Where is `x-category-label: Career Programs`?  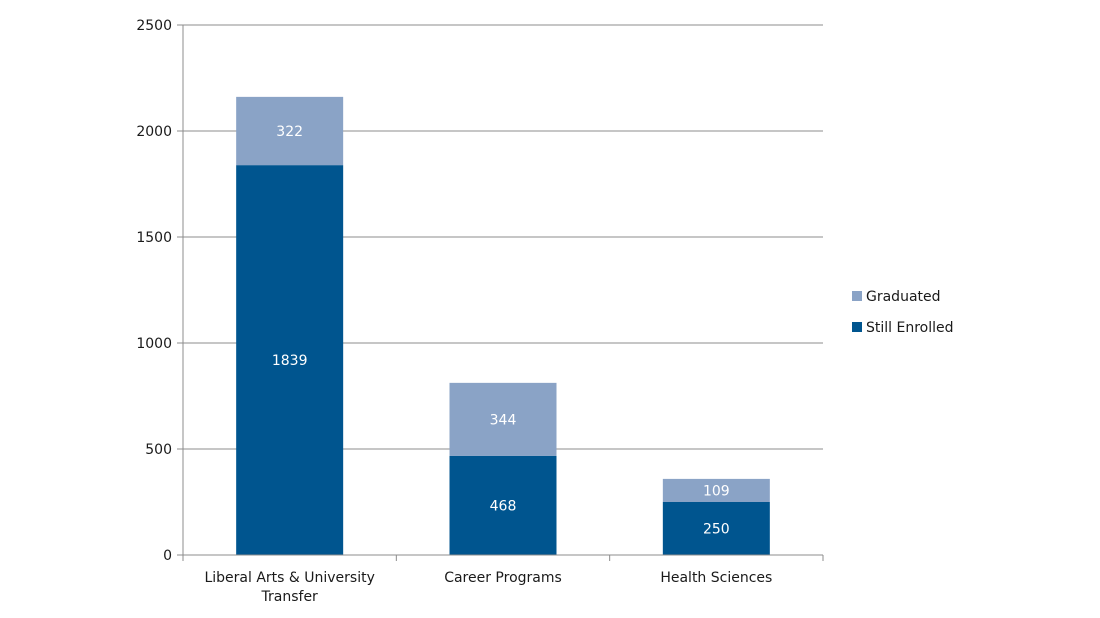 x-category-label: Career Programs is located at coordinates (503, 578).